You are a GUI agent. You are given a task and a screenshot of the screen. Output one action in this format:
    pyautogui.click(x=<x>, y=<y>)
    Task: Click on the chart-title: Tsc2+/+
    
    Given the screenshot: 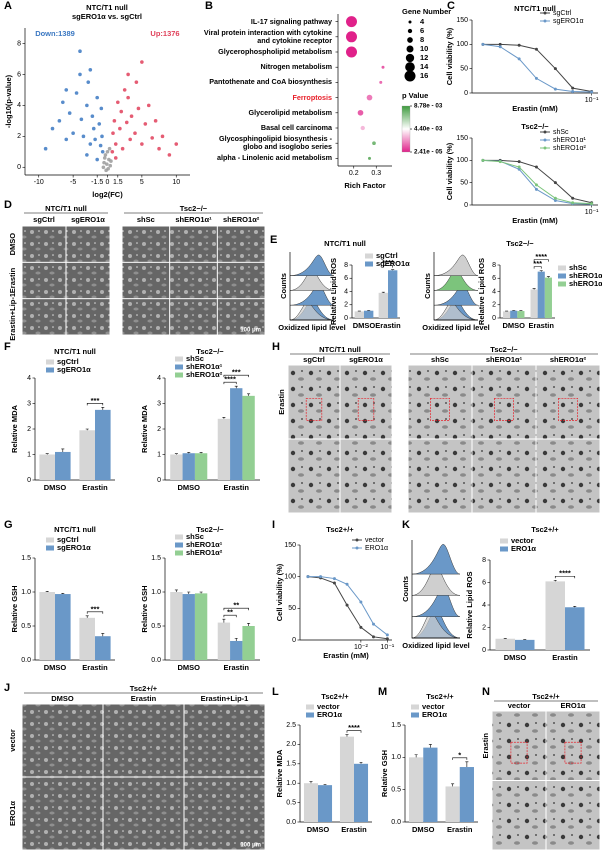 What is the action you would take?
    pyautogui.click(x=545, y=529)
    